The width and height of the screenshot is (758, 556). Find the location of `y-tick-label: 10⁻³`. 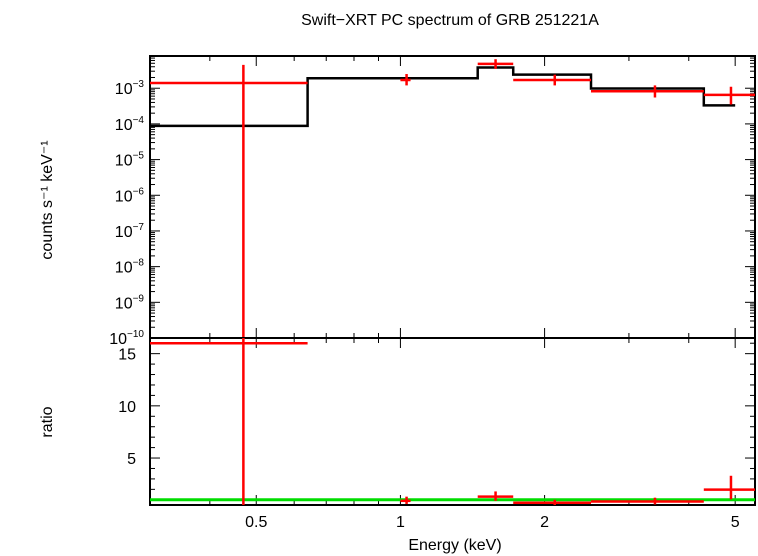

y-tick-label: 10⁻³ is located at coordinates (130, 88).